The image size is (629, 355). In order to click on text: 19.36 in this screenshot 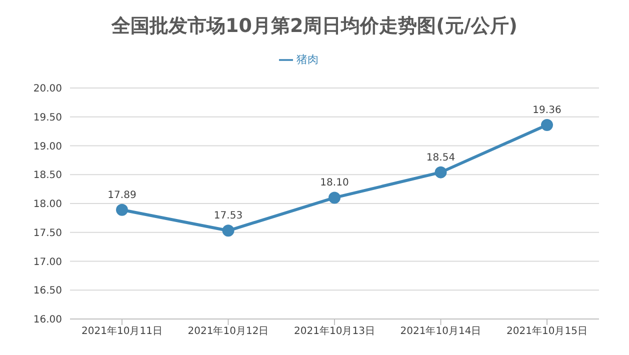, I will do `click(547, 110)`.